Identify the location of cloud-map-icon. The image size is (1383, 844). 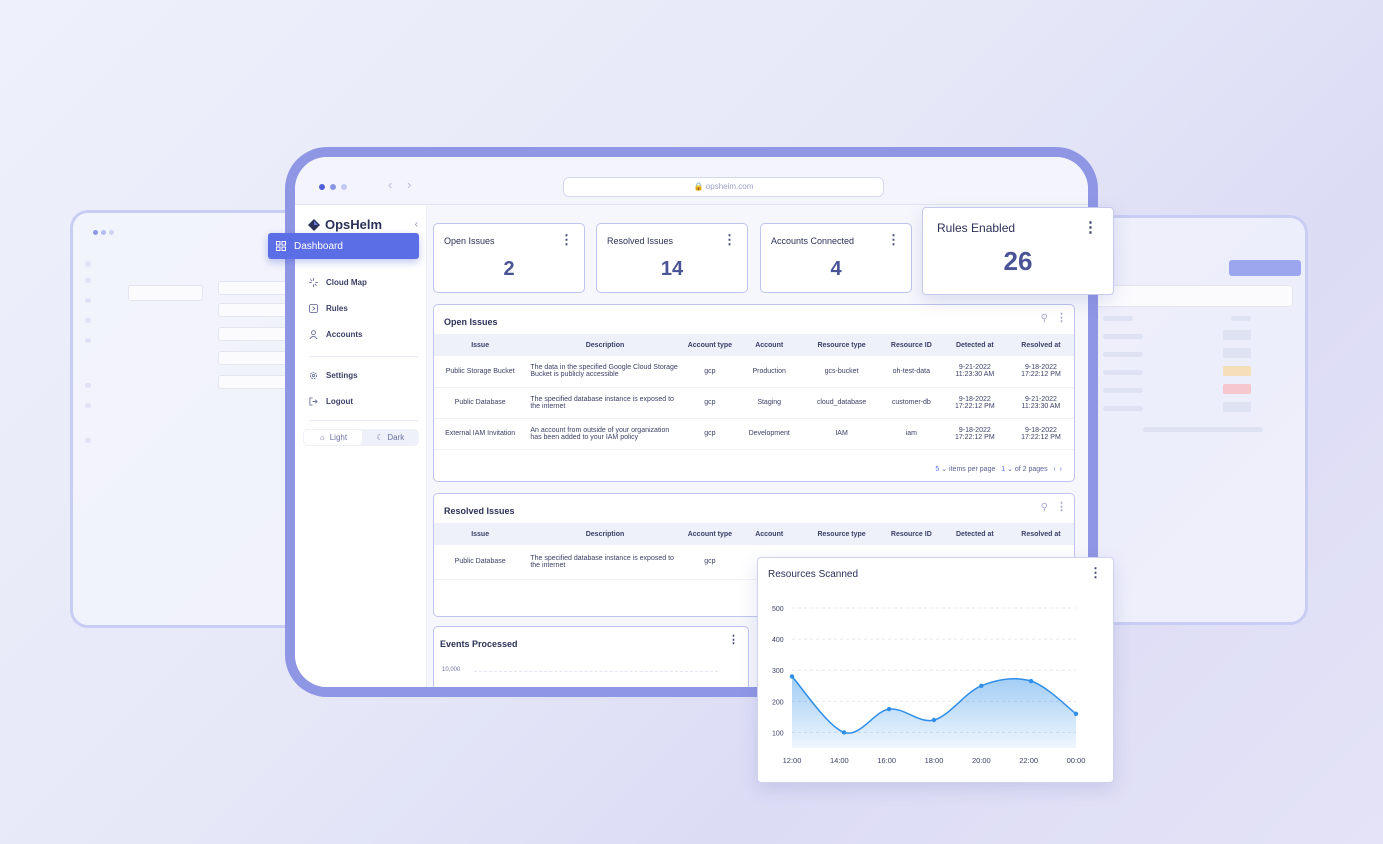
(313, 282).